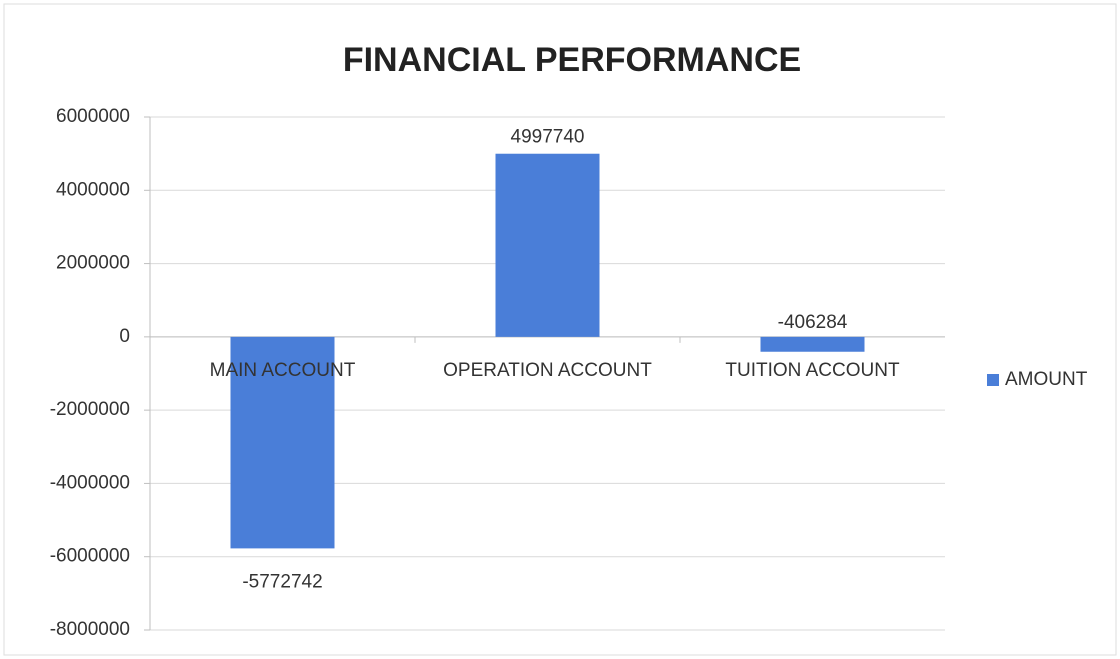  What do you see at coordinates (548, 137) in the screenshot?
I see `data-label: 4997740` at bounding box center [548, 137].